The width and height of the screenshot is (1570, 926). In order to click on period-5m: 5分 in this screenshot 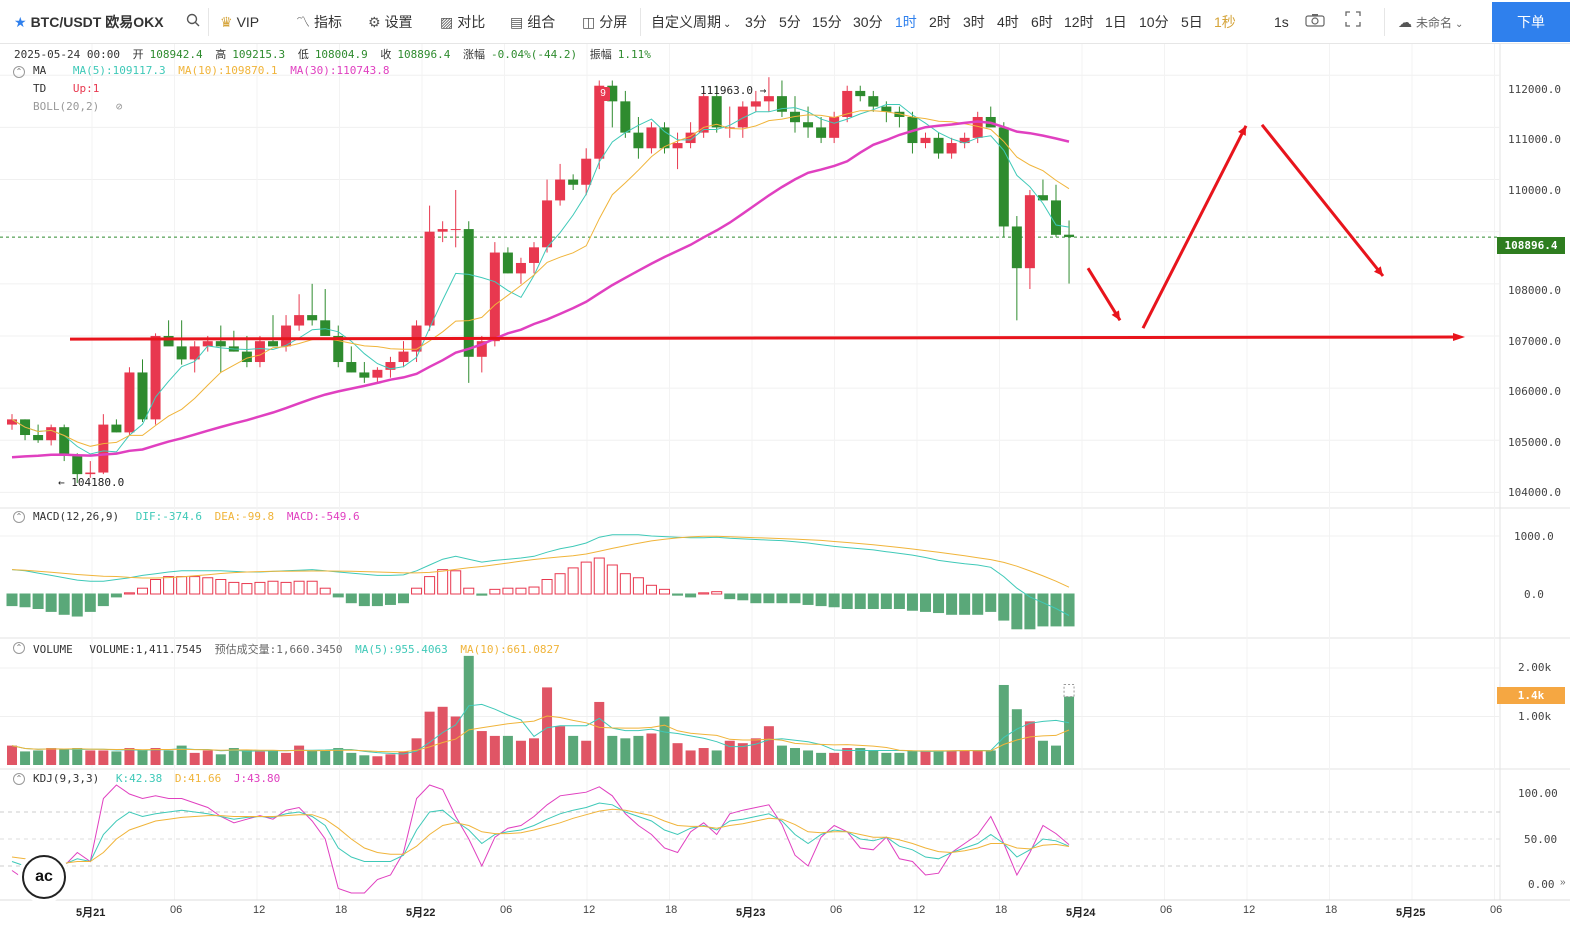, I will do `click(790, 22)`.